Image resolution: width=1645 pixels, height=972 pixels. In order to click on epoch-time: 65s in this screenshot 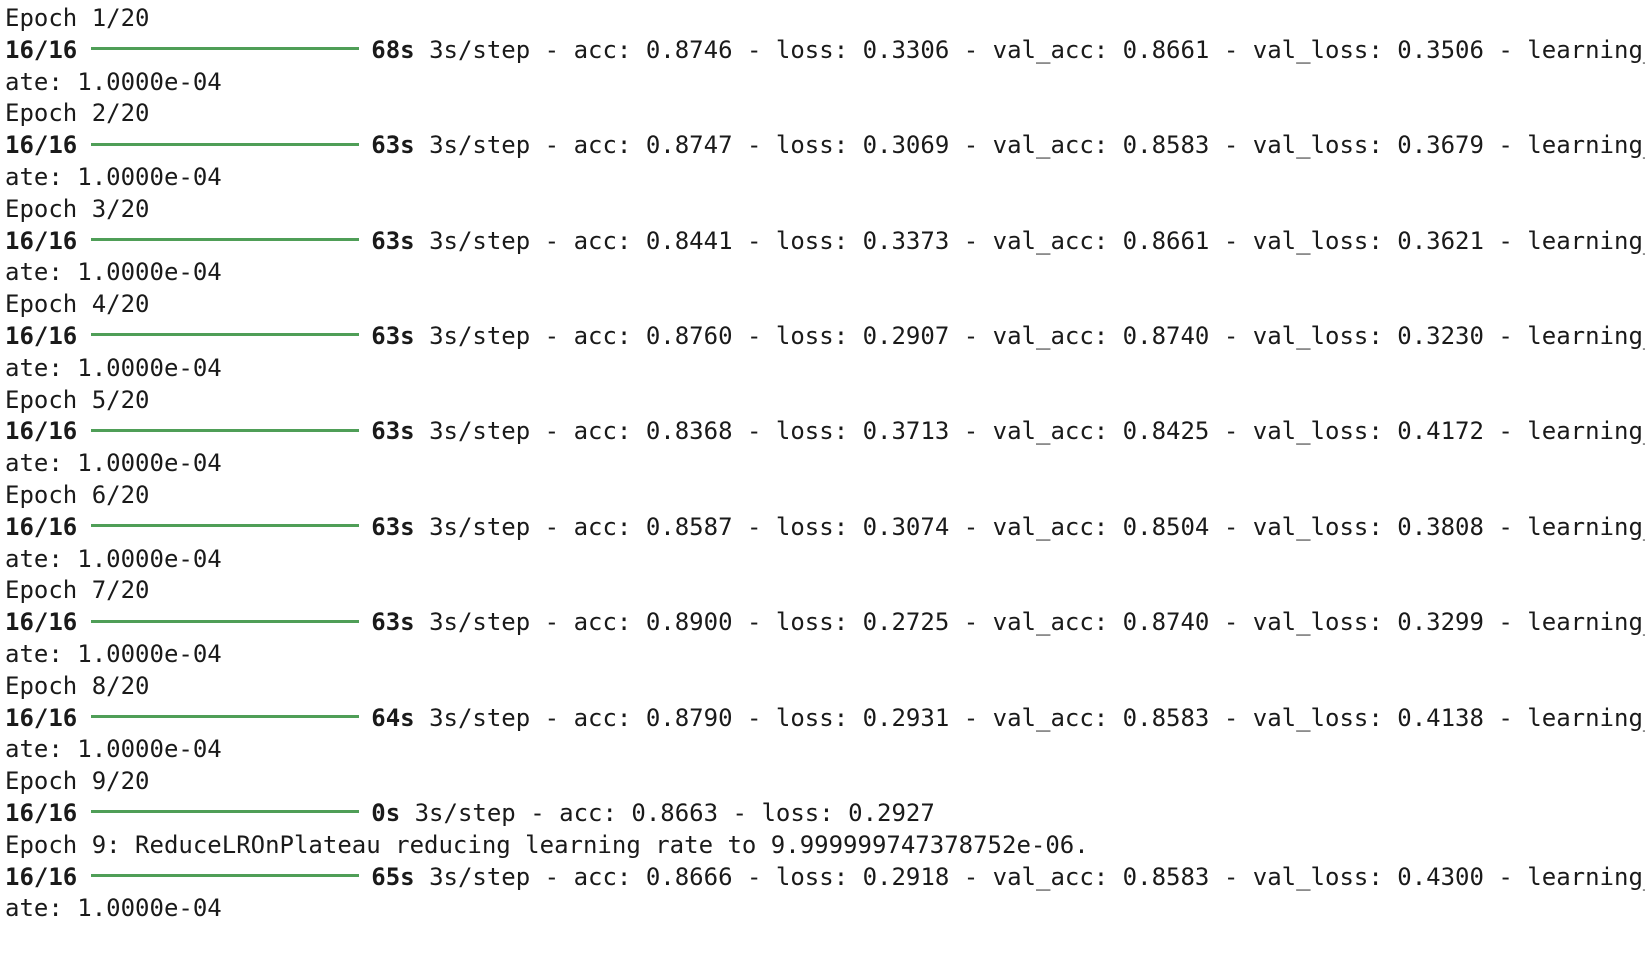, I will do `click(393, 876)`.